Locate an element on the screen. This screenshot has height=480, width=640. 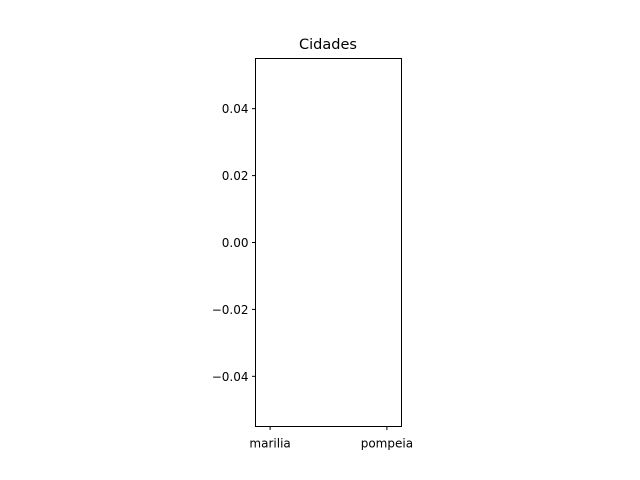
y-tick-label: −0.02 is located at coordinates (230, 310).